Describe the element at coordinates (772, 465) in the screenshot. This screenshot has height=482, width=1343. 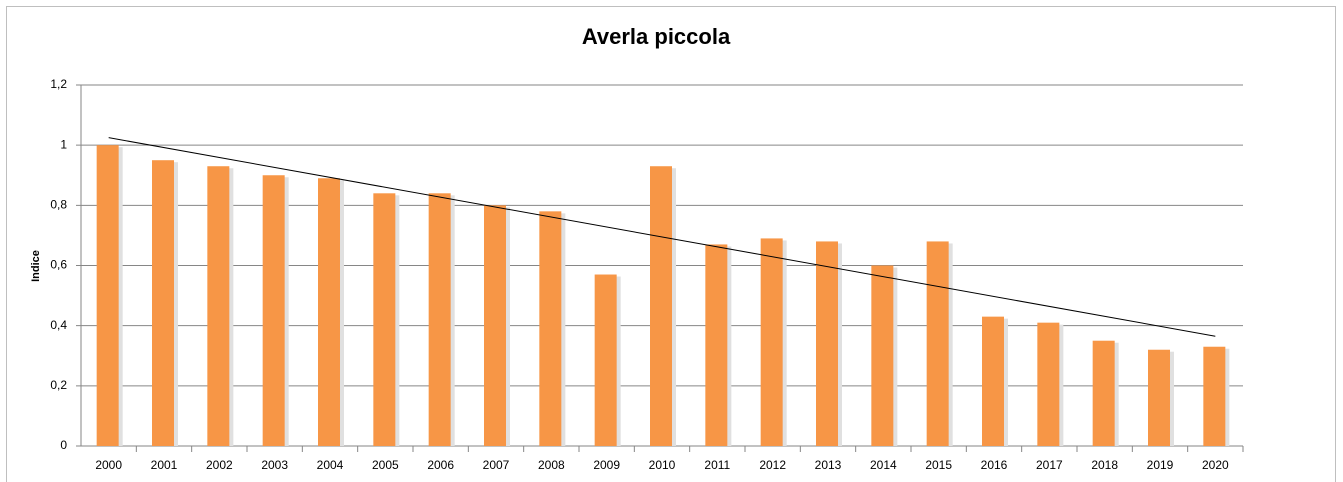
I see `x-tick-label: 2012` at that location.